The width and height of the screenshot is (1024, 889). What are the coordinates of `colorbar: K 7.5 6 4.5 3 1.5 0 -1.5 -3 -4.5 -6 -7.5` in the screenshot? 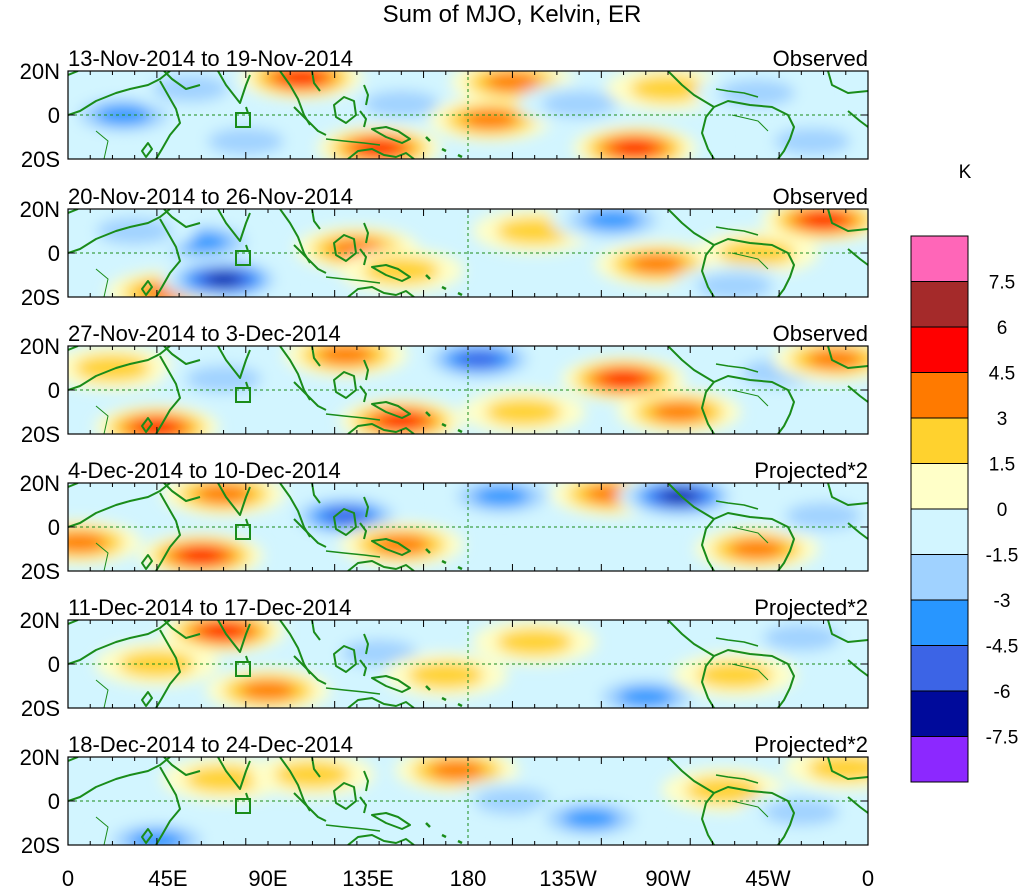 It's located at (964, 472).